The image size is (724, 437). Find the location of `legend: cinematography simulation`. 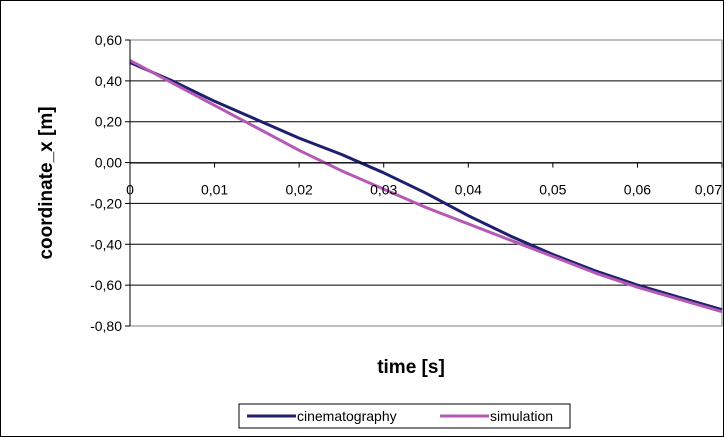

legend: cinematography simulation is located at coordinates (404, 416).